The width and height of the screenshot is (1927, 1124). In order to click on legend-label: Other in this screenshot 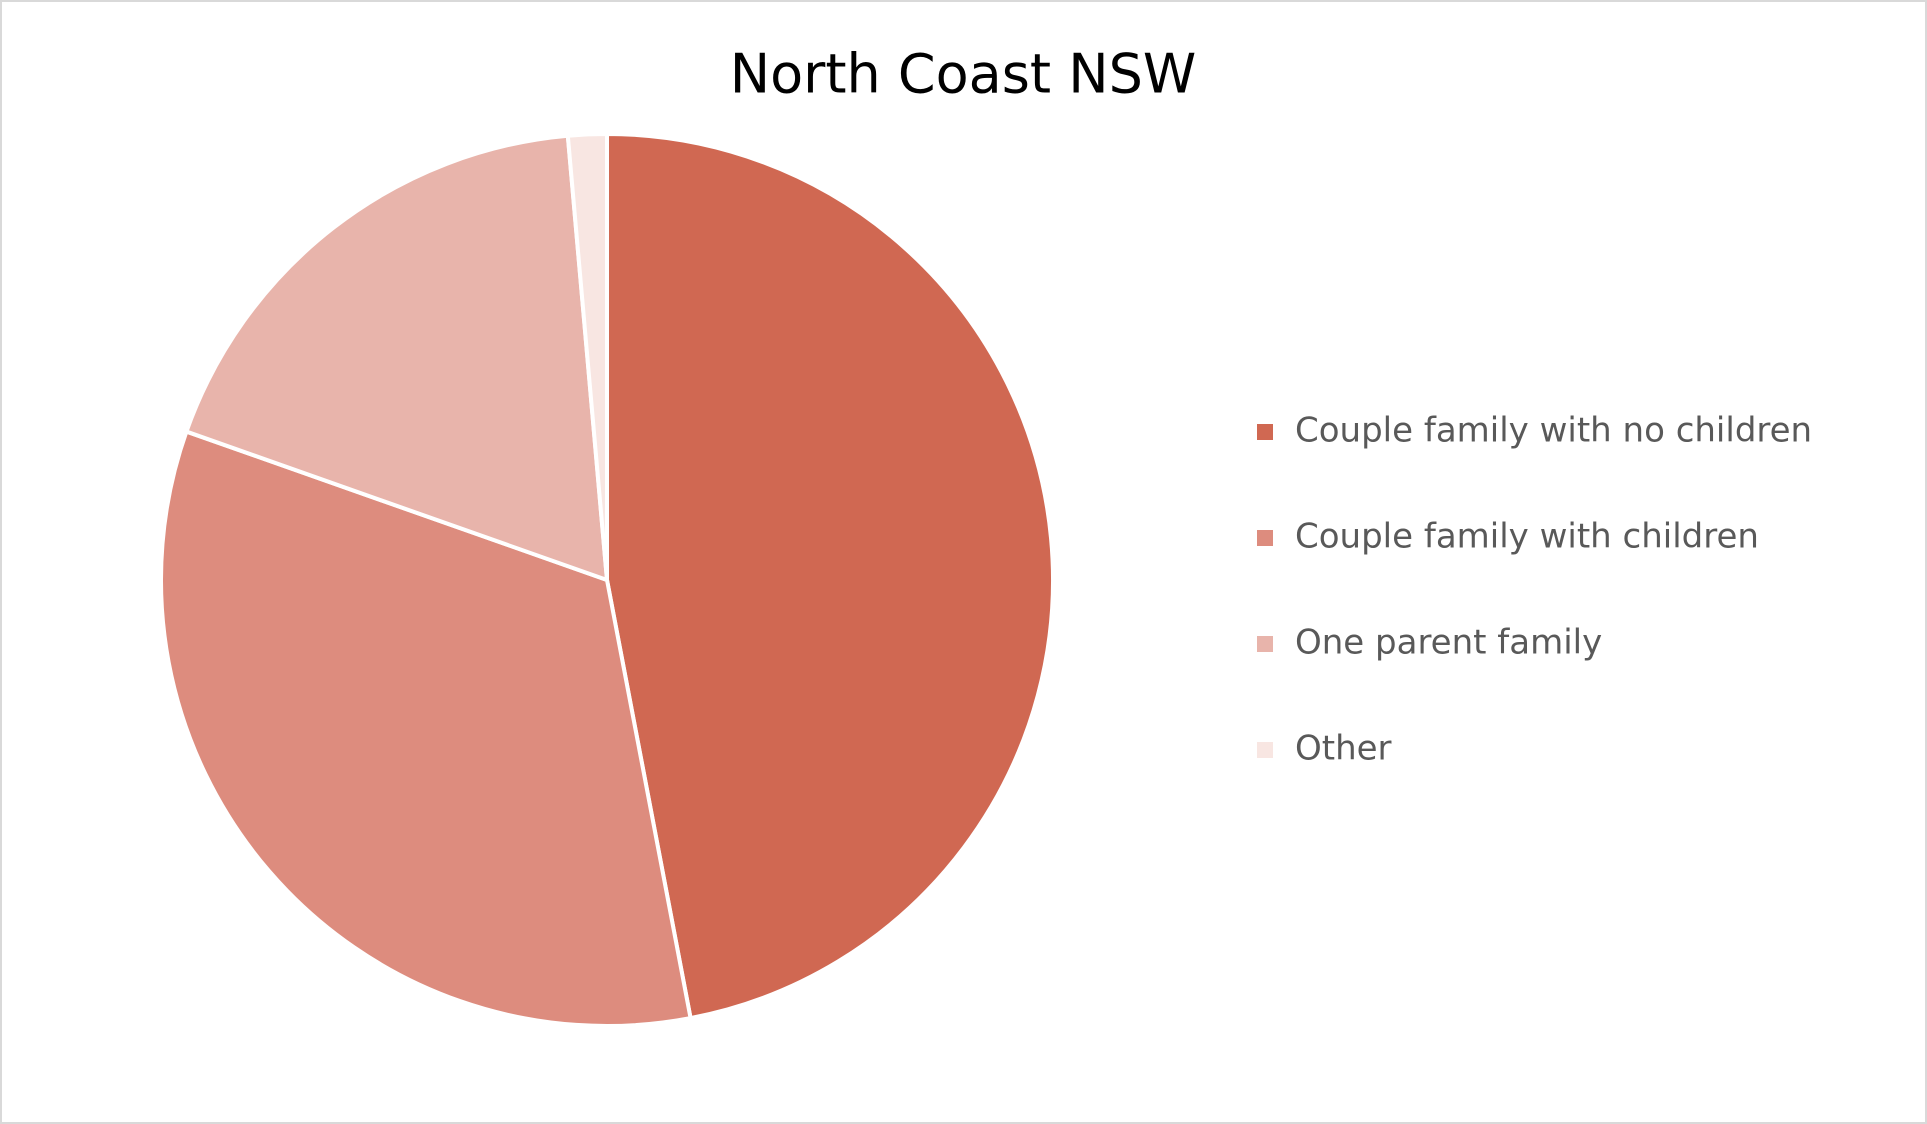, I will do `click(1343, 749)`.